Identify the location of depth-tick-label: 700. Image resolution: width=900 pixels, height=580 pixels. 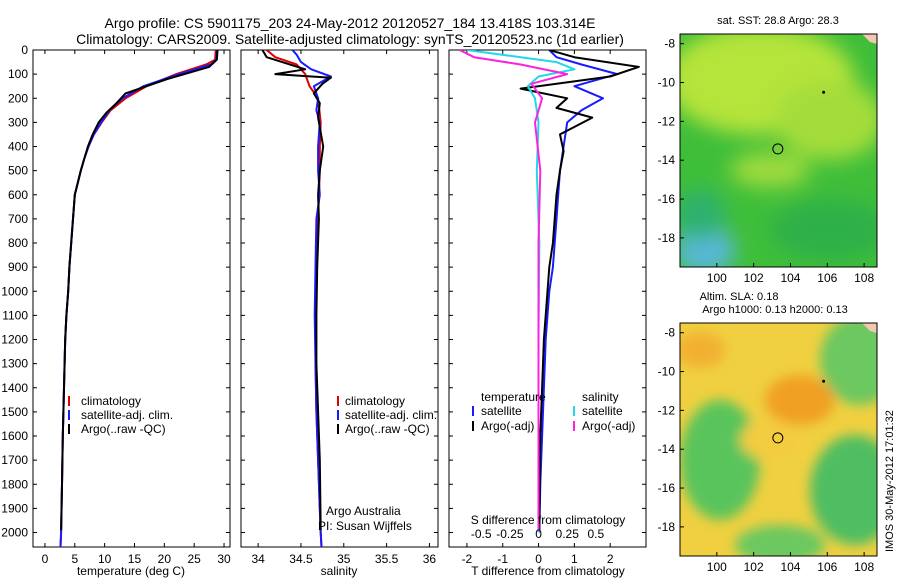
(18, 219).